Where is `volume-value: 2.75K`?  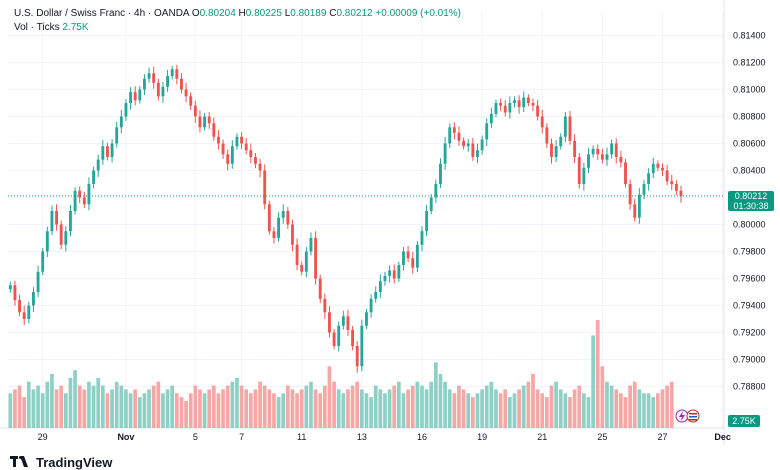
volume-value: 2.75K is located at coordinates (75, 27).